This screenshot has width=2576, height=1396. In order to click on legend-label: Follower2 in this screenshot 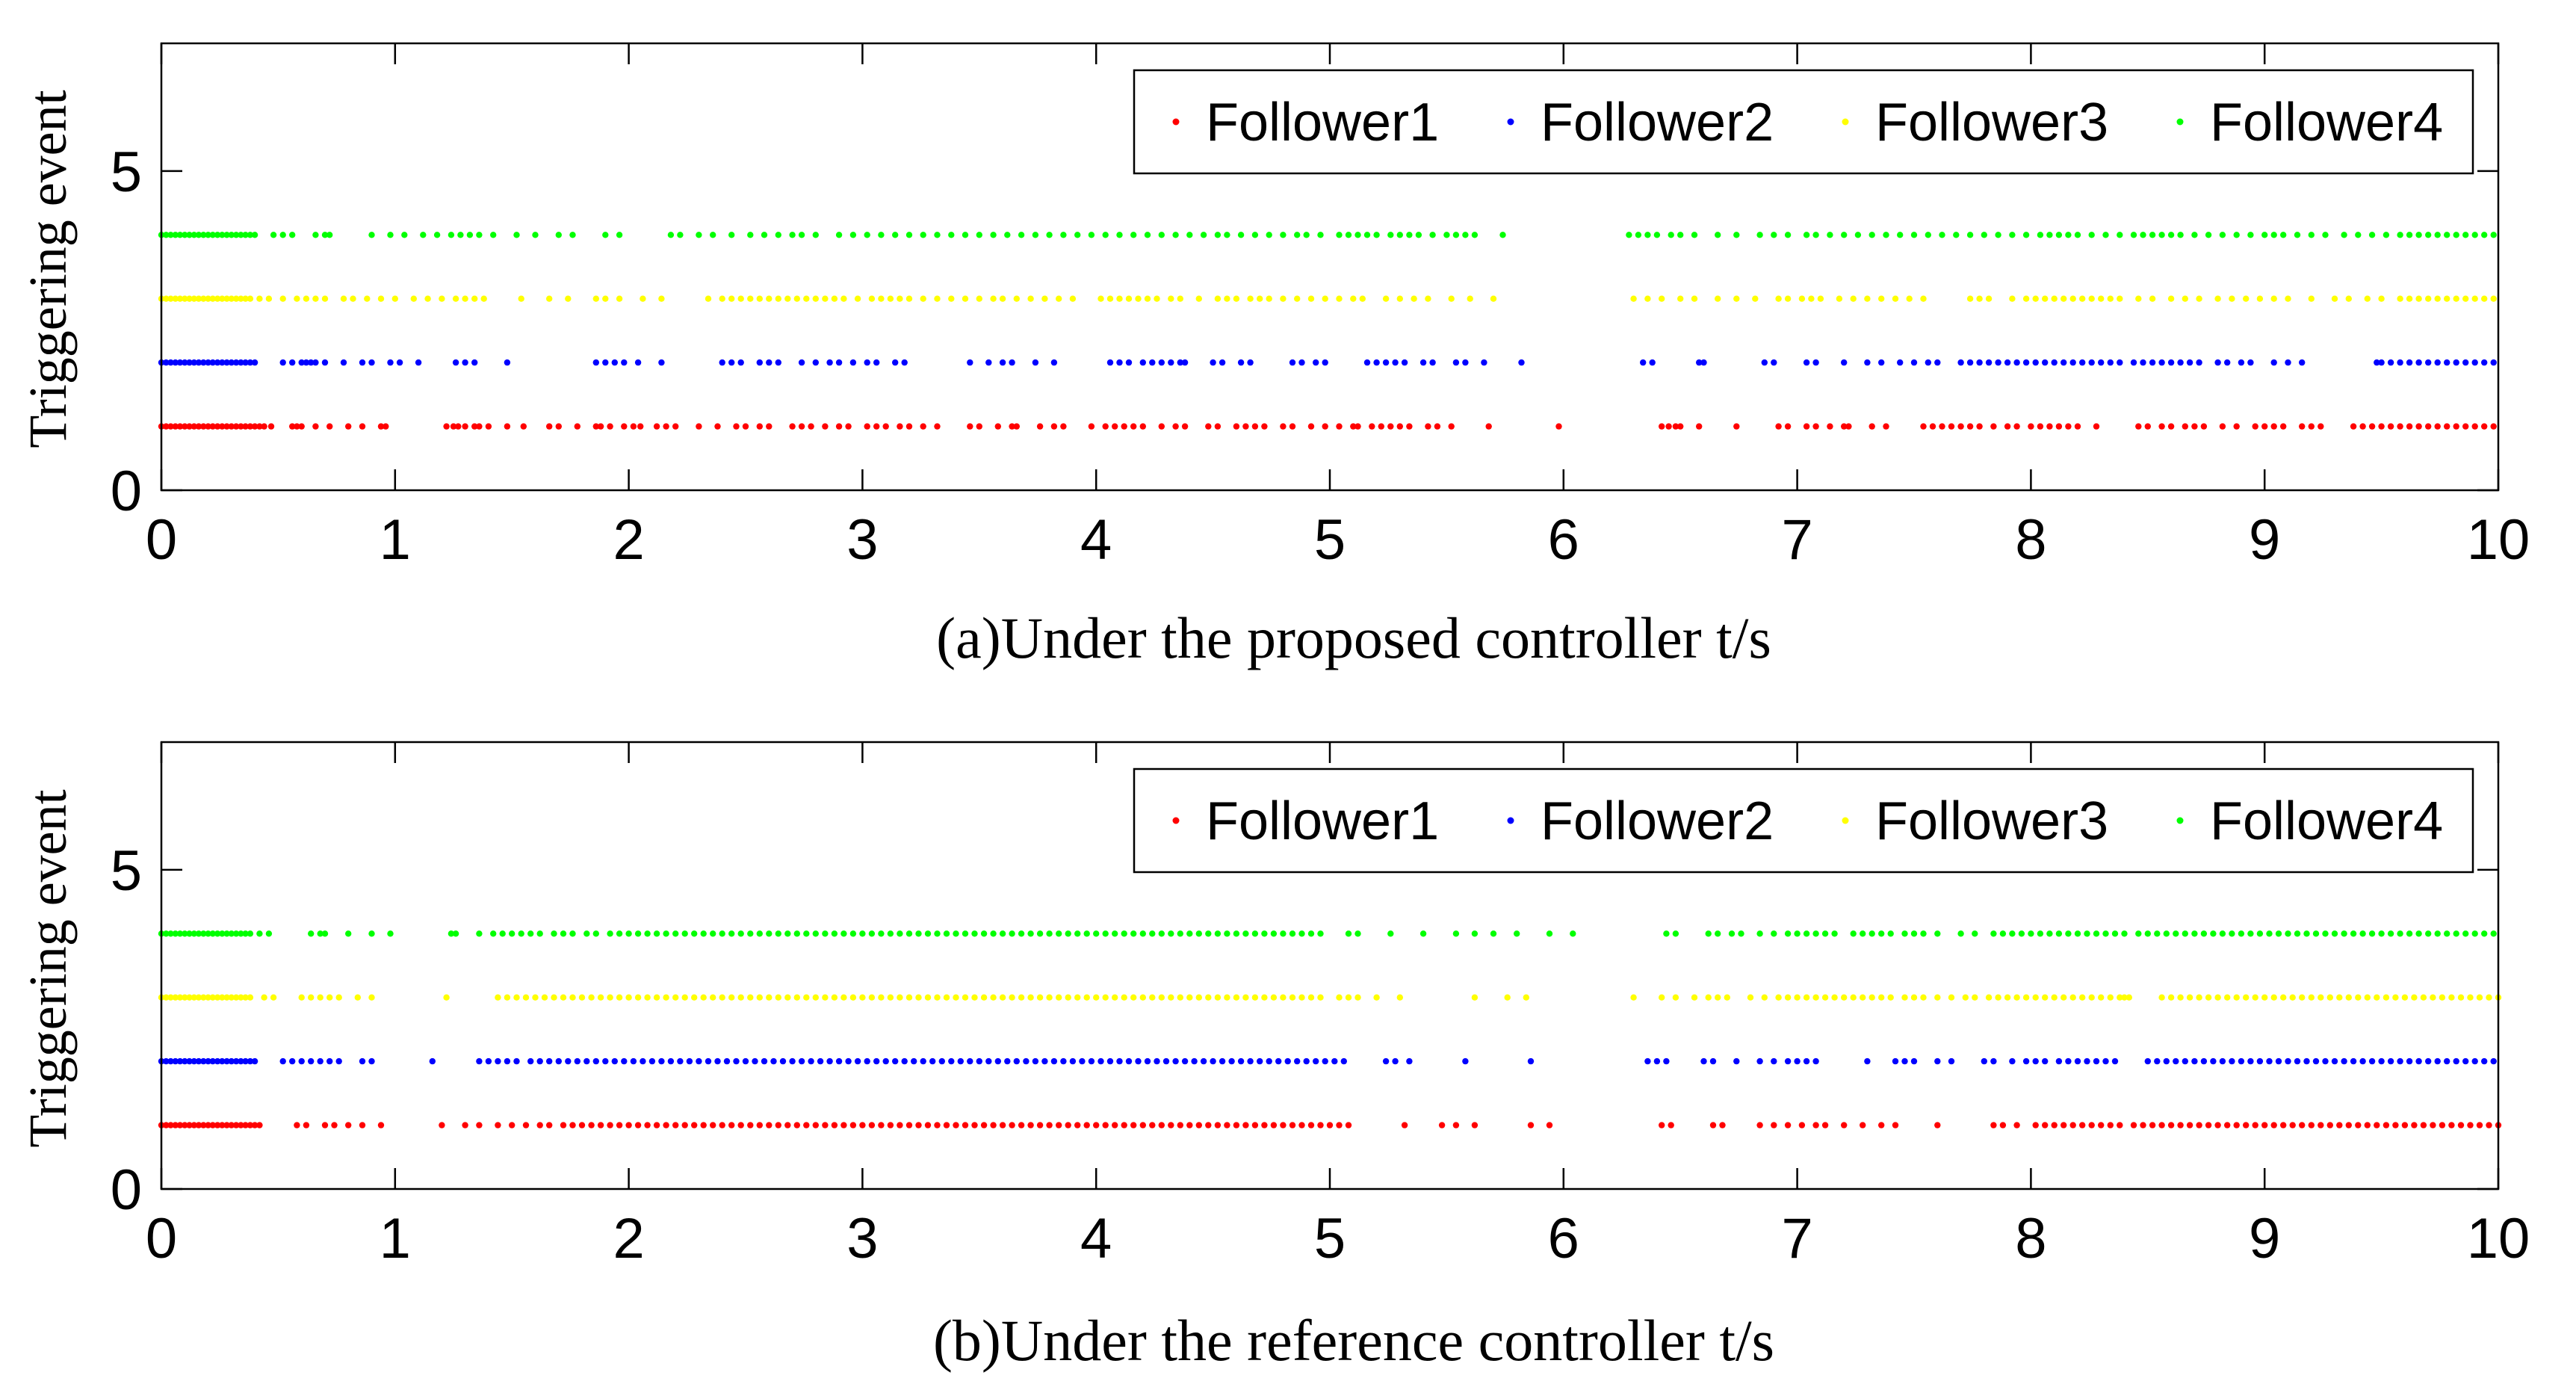, I will do `click(1657, 122)`.